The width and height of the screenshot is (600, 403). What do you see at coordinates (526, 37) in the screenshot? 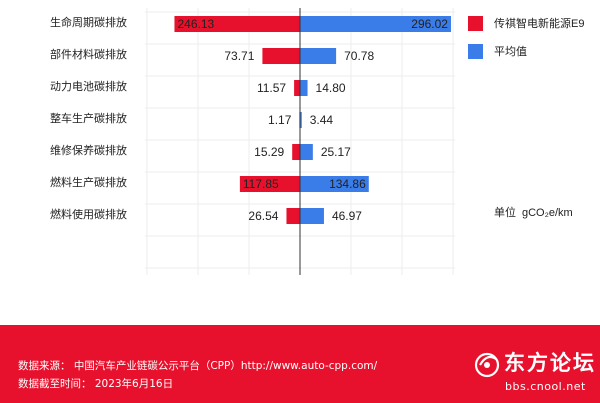
I see `chart-legend: 传祺智电新能源E9 平均值` at bounding box center [526, 37].